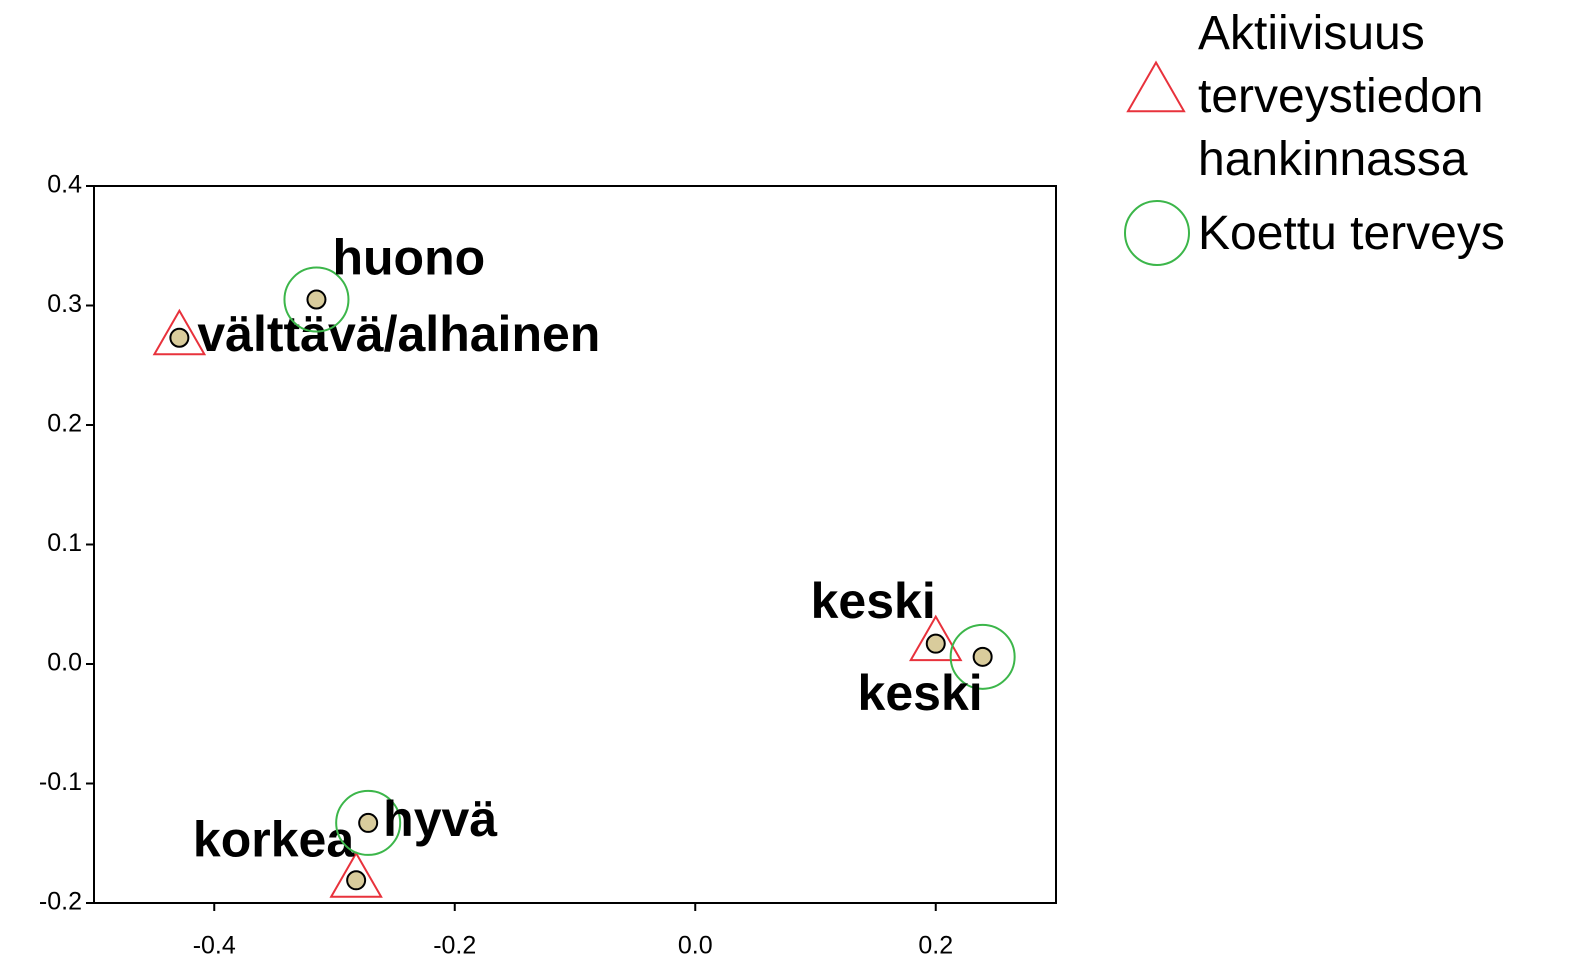  What do you see at coordinates (1341, 96) in the screenshot?
I see `legend-label: Aktiivisuus terveystiedon hankinnassa` at bounding box center [1341, 96].